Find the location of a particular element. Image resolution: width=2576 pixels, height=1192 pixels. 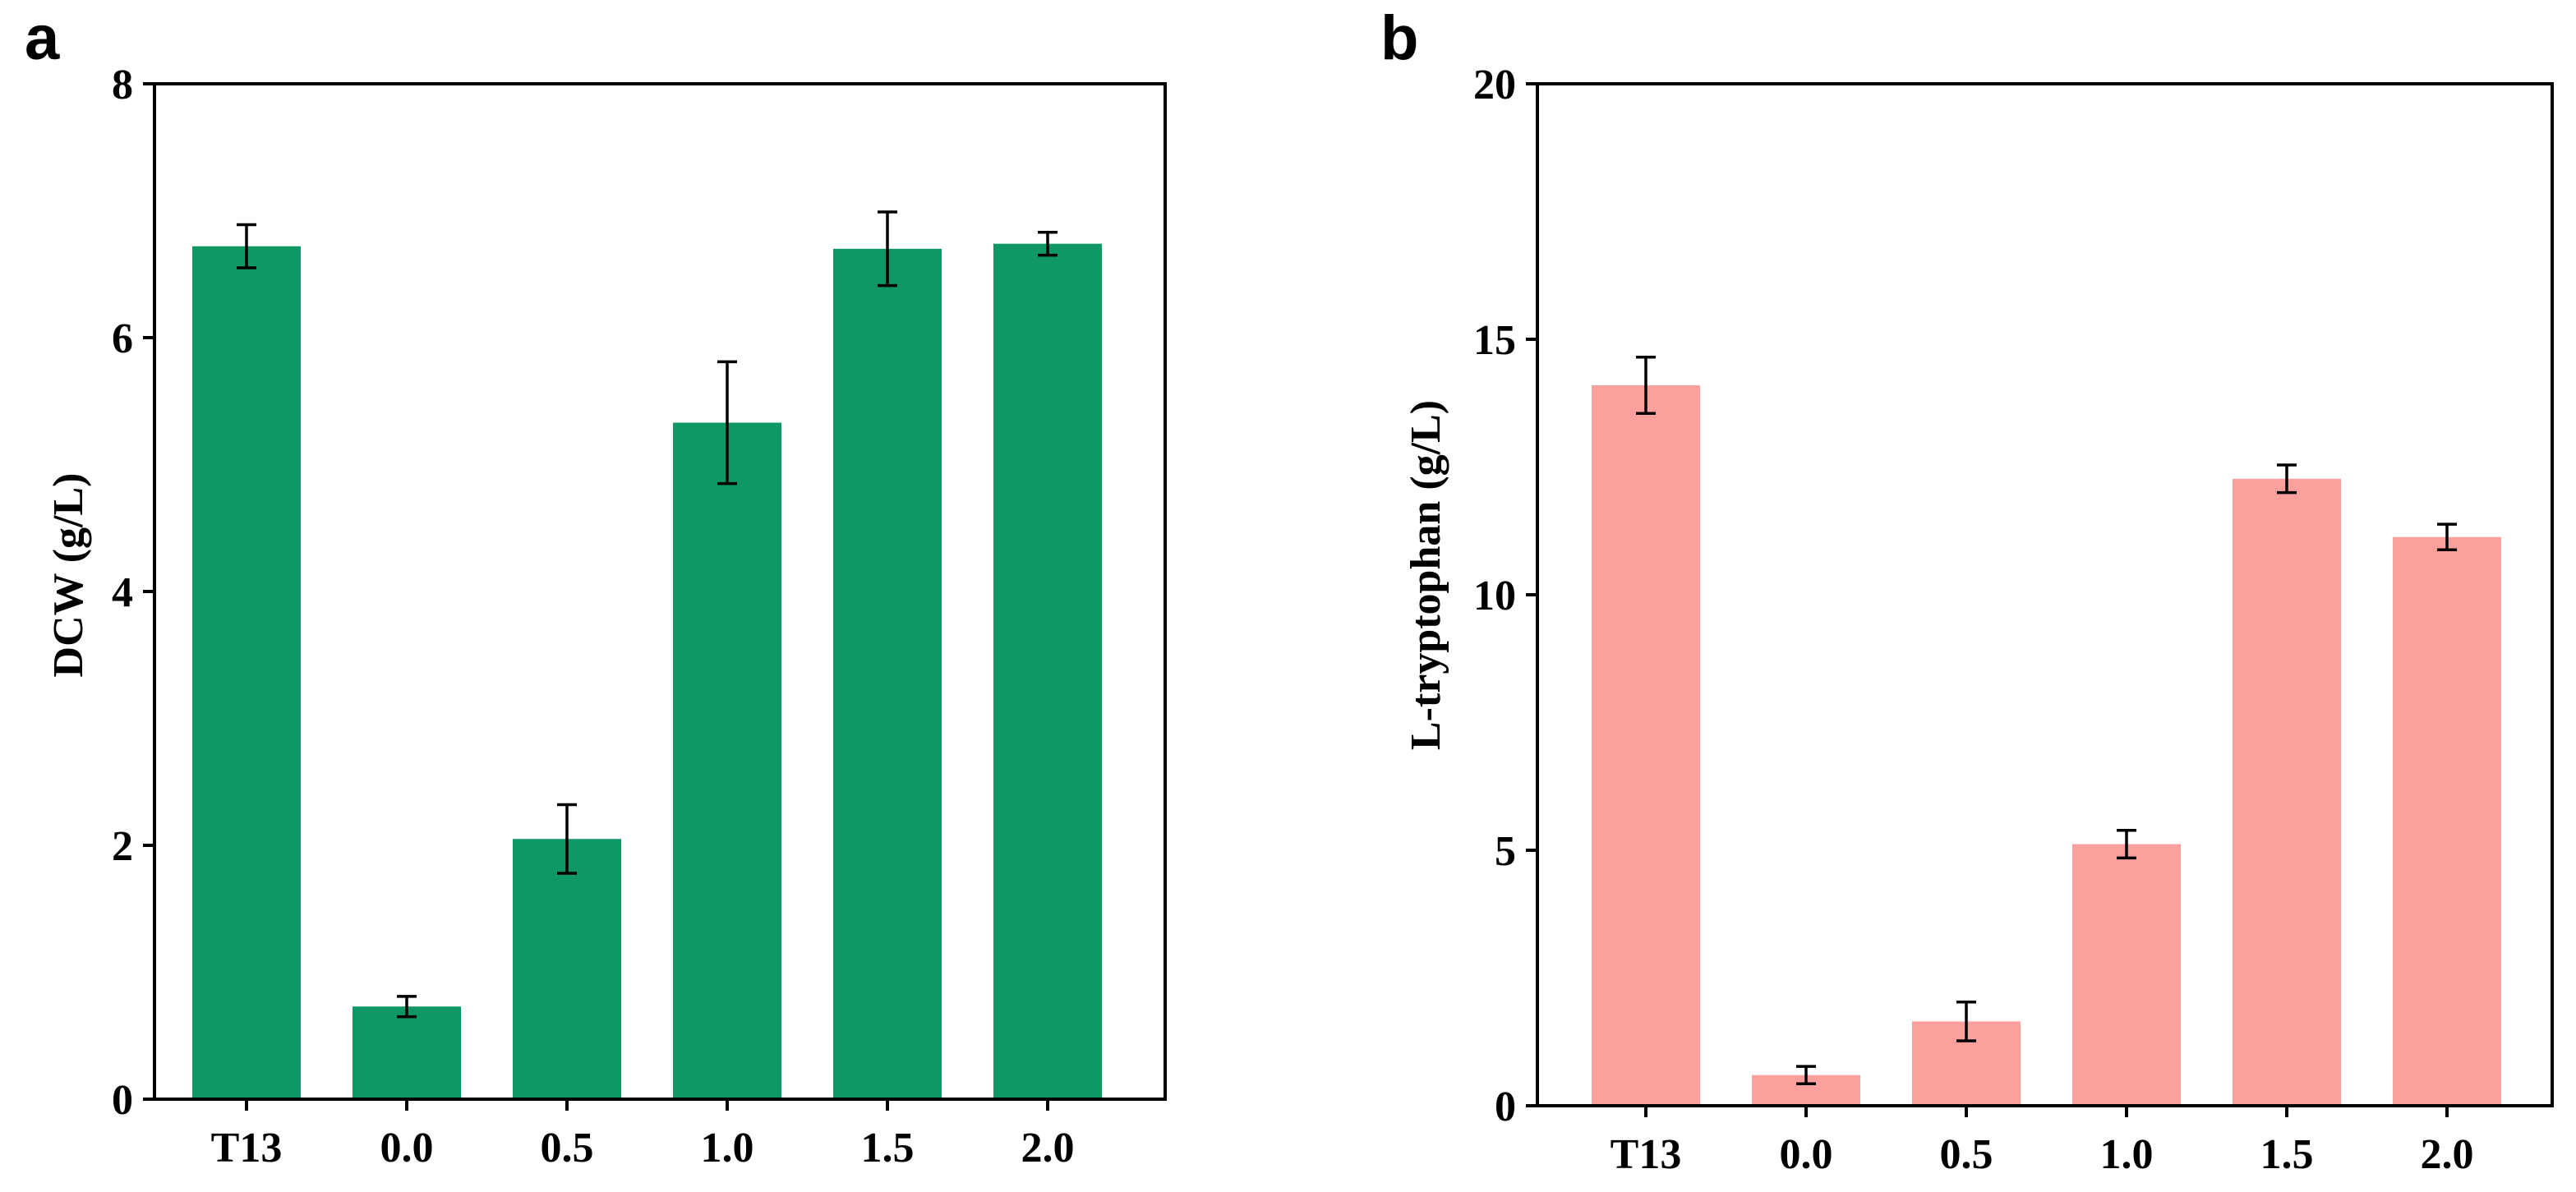

panel-a-x-tick-label-0.0: 0.0 is located at coordinates (407, 1148).